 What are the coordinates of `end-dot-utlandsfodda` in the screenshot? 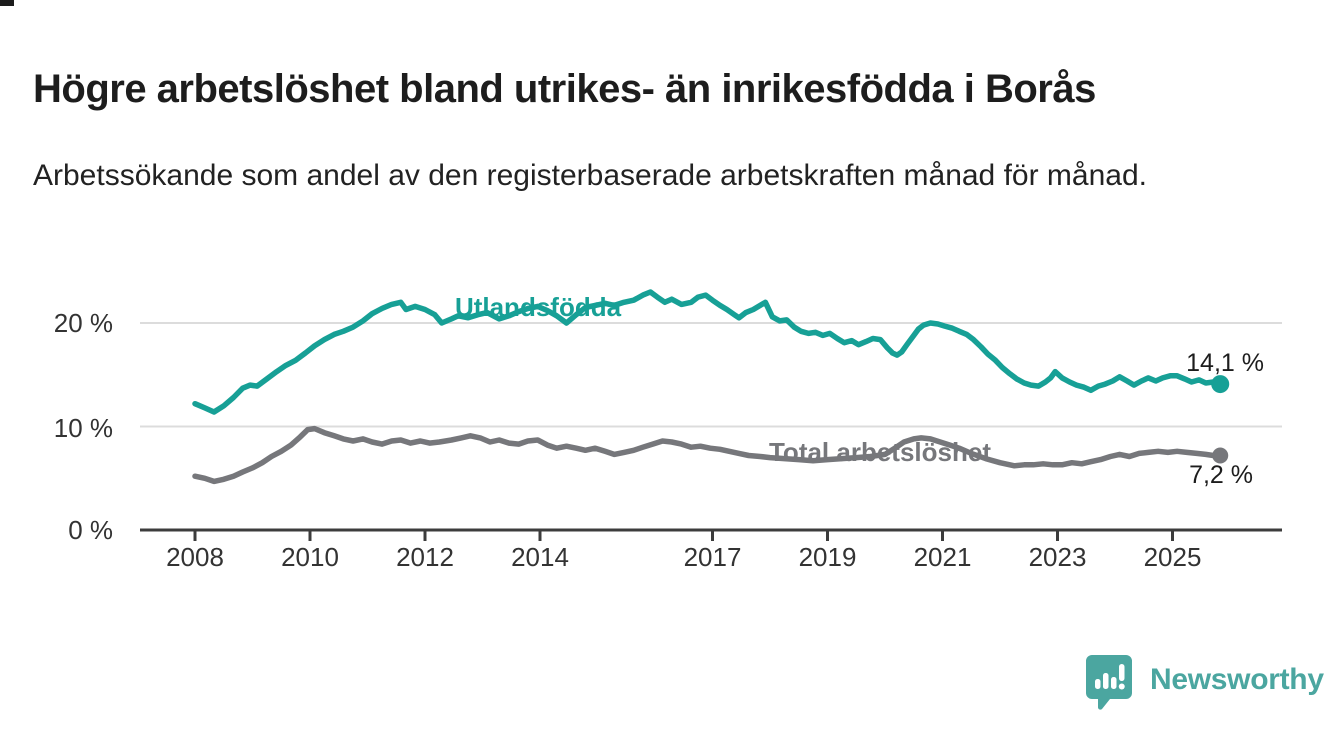 It's located at (1220, 384).